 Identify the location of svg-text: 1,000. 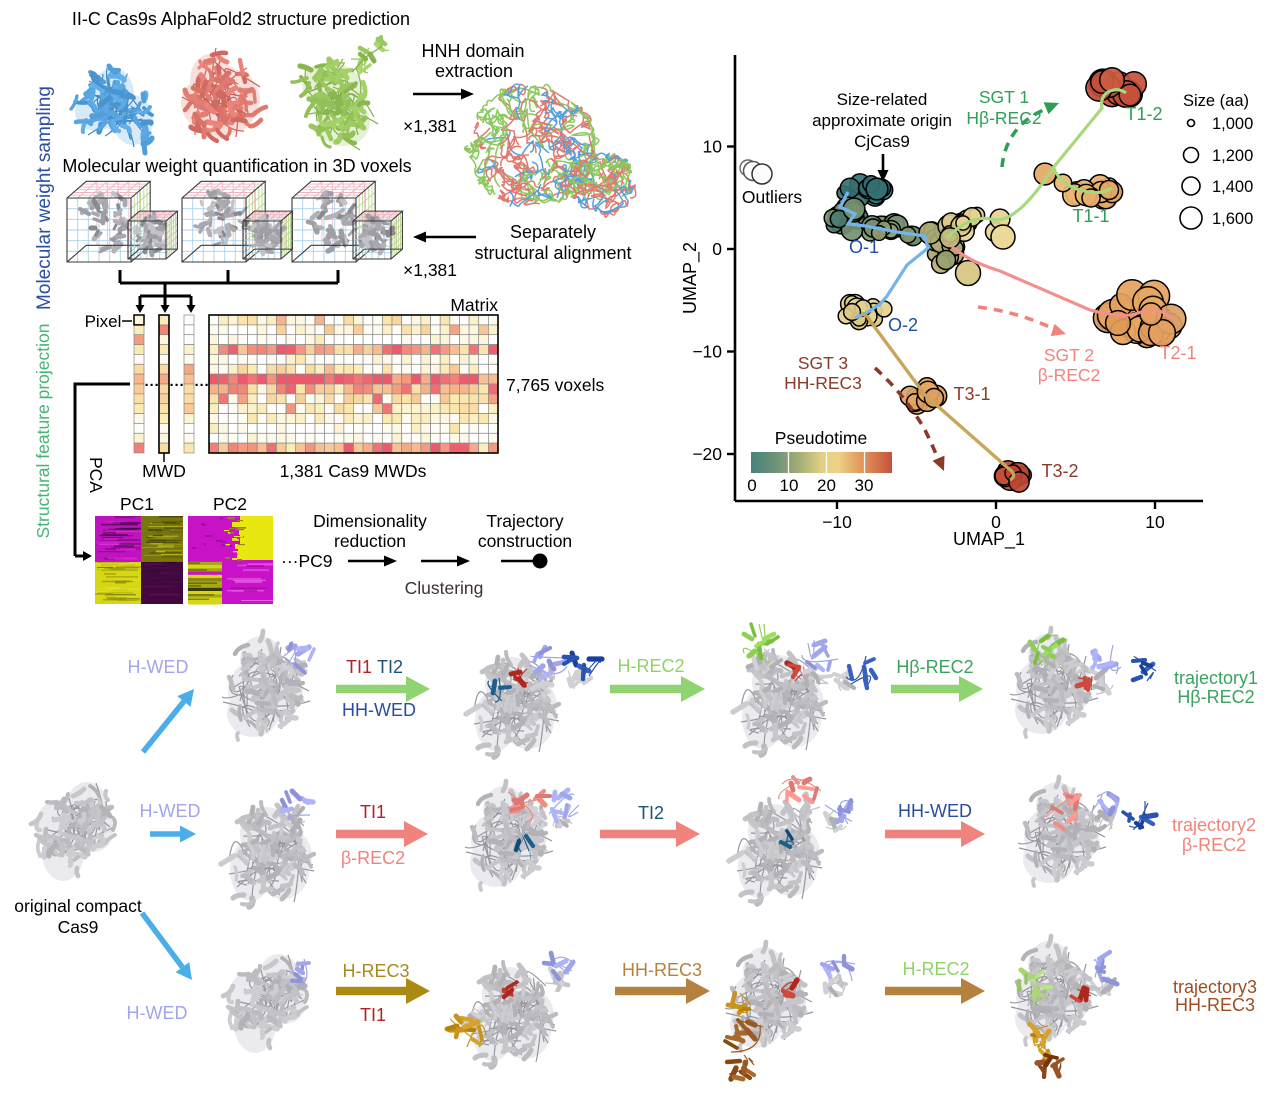
(1232, 124).